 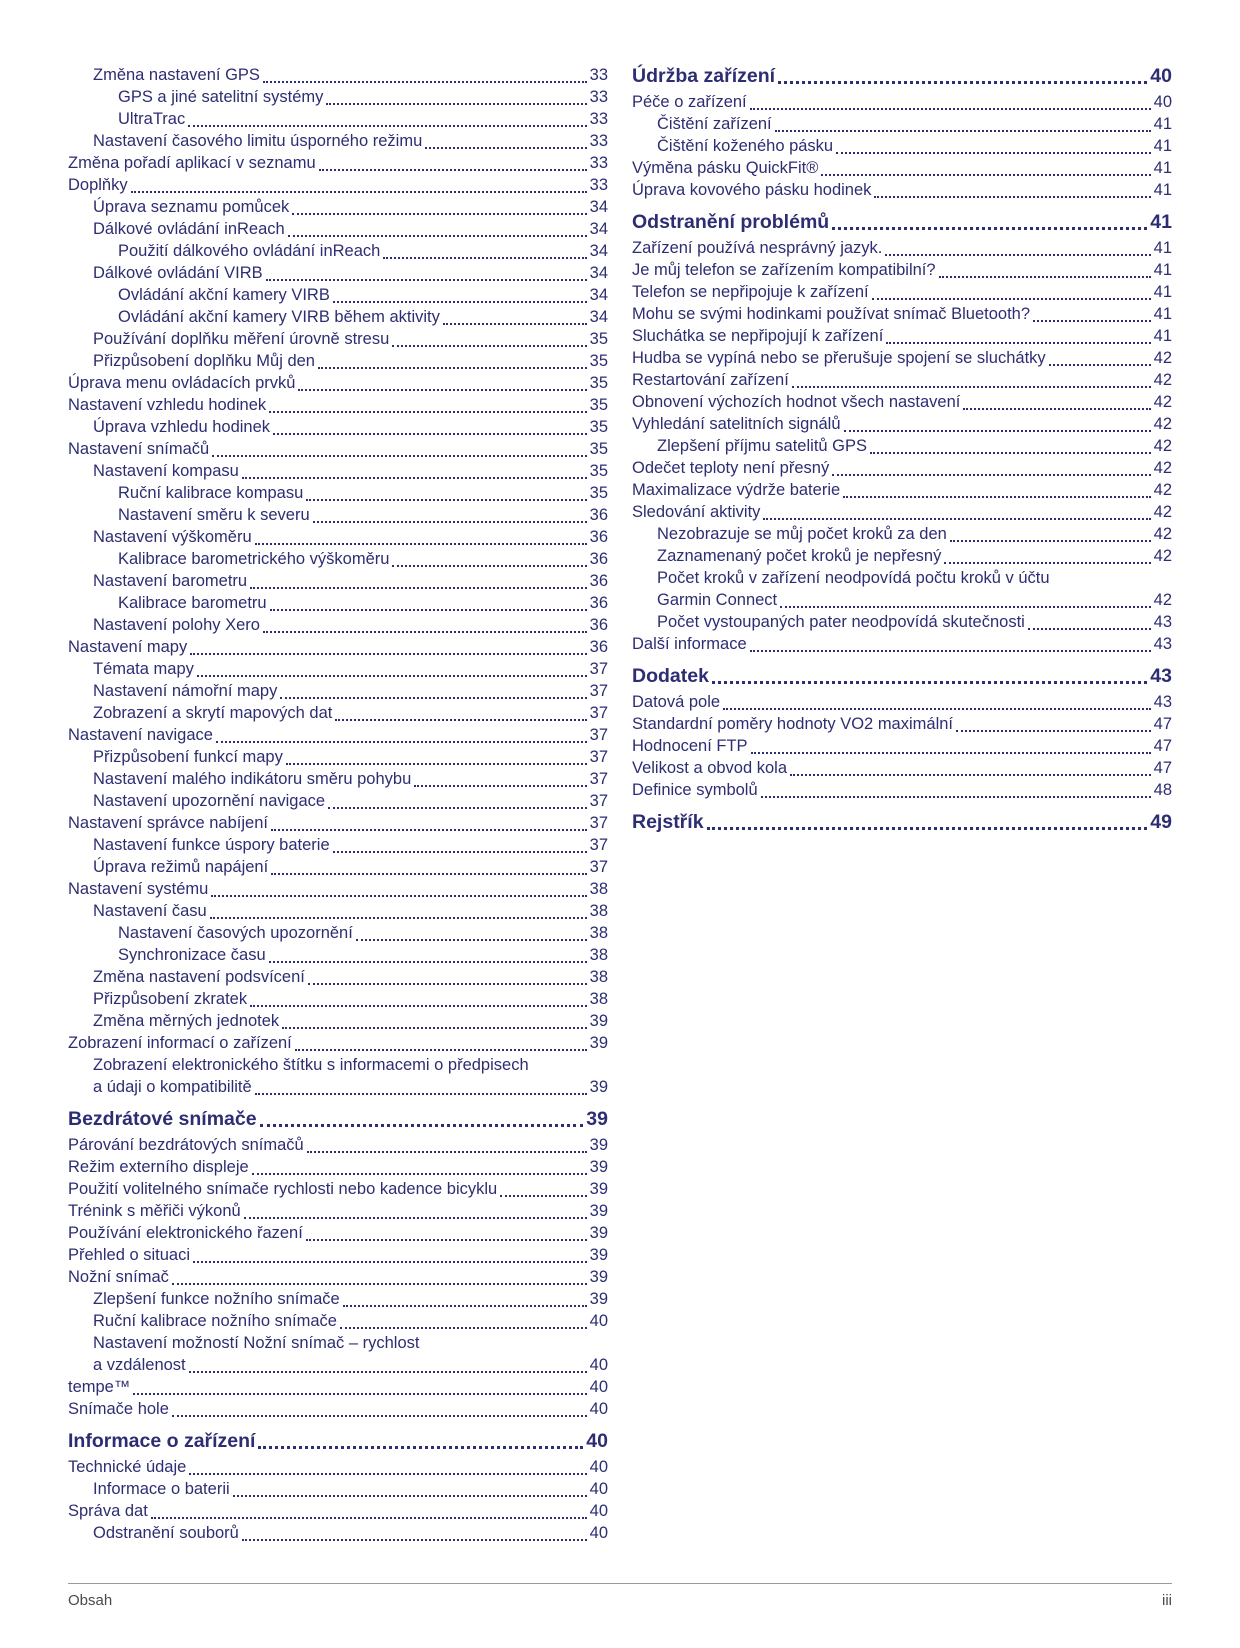 I want to click on toc-entry: Informace o baterii 40, so click(x=338, y=1489).